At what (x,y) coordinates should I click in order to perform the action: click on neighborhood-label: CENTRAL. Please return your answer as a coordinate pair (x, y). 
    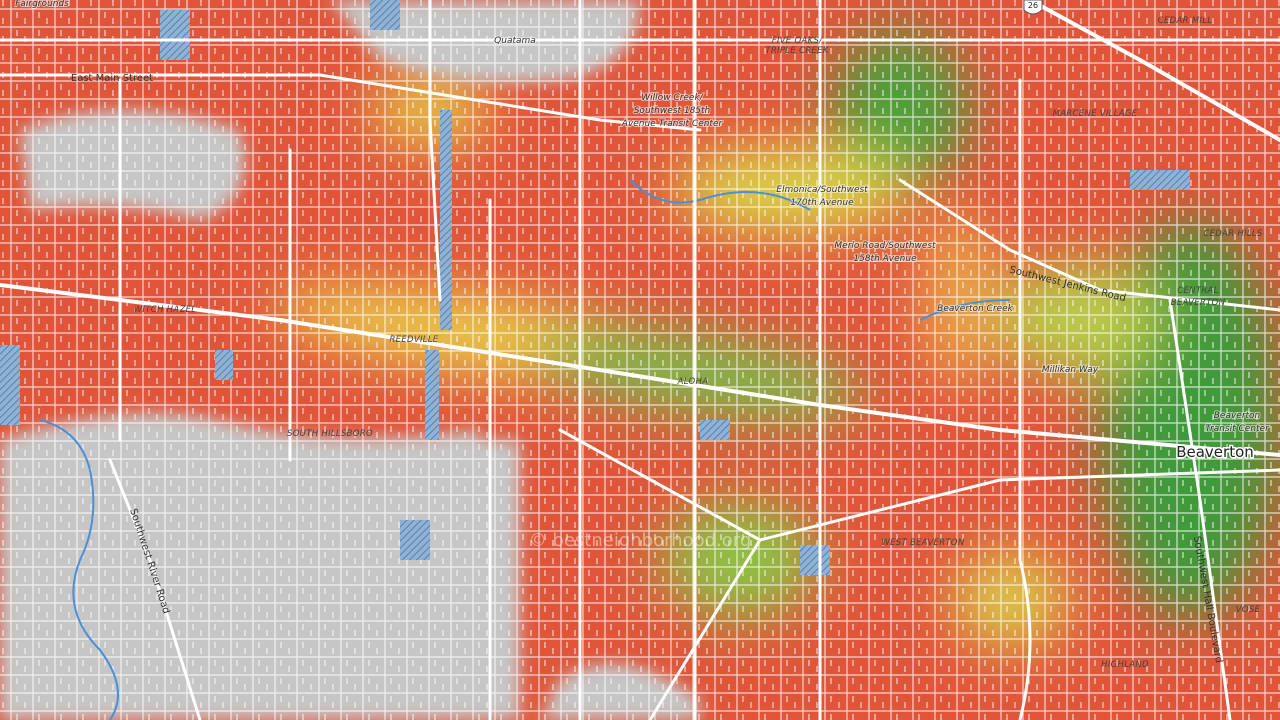
    Looking at the image, I should click on (1197, 291).